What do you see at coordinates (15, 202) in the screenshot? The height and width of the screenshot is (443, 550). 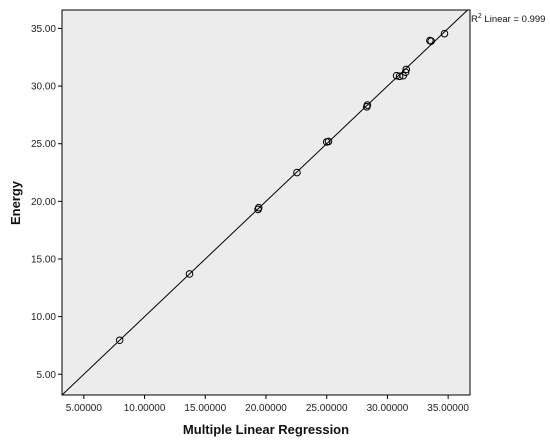 I see `y-axis-title: Energy` at bounding box center [15, 202].